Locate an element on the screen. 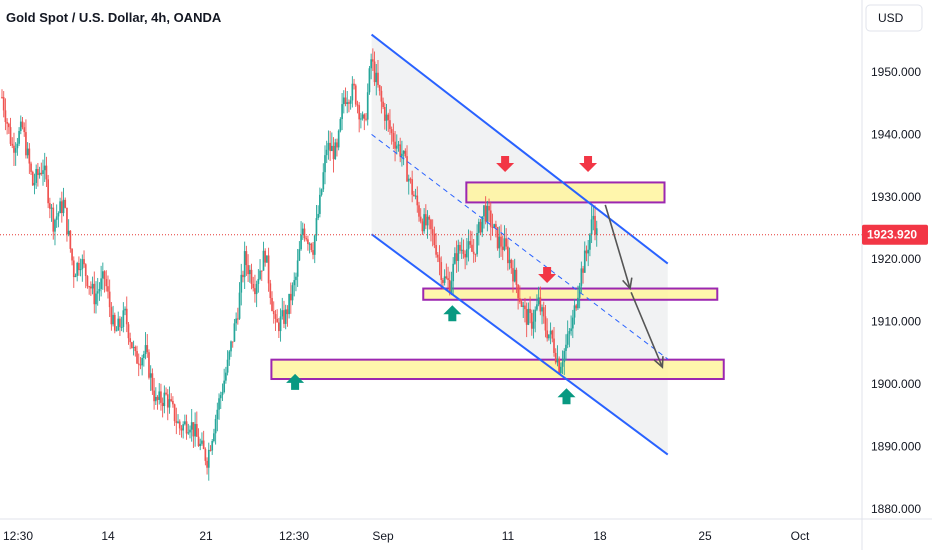 This screenshot has width=932, height=550. time-tick-label: 25 is located at coordinates (705, 536).